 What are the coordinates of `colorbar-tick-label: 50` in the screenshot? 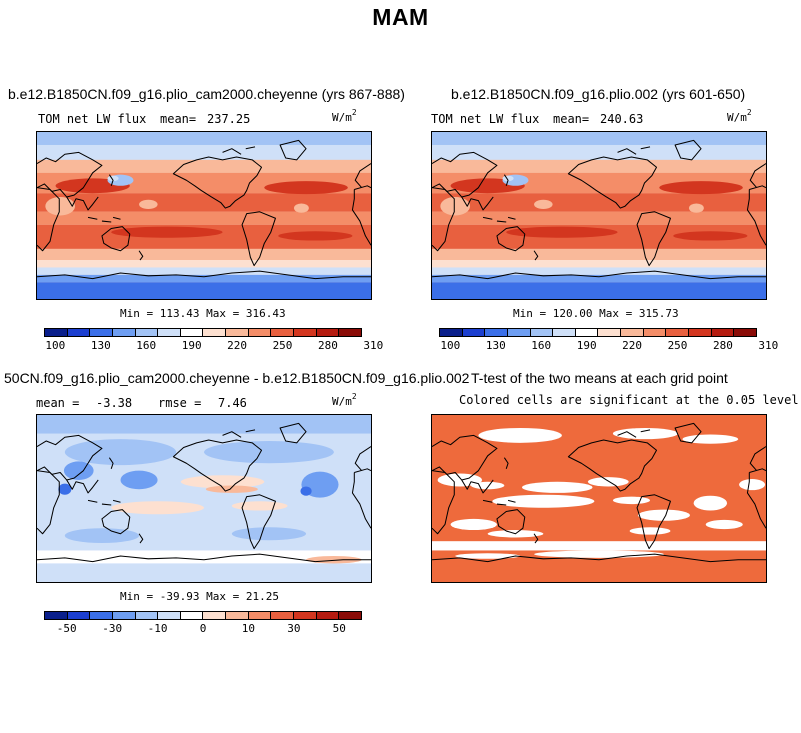 It's located at (339, 628).